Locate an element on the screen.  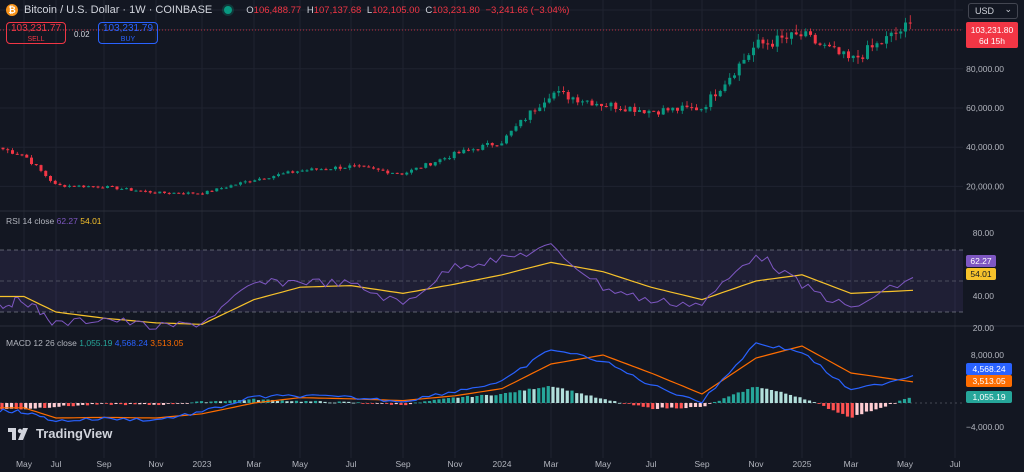
currency-selector: USD is located at coordinates (993, 10).